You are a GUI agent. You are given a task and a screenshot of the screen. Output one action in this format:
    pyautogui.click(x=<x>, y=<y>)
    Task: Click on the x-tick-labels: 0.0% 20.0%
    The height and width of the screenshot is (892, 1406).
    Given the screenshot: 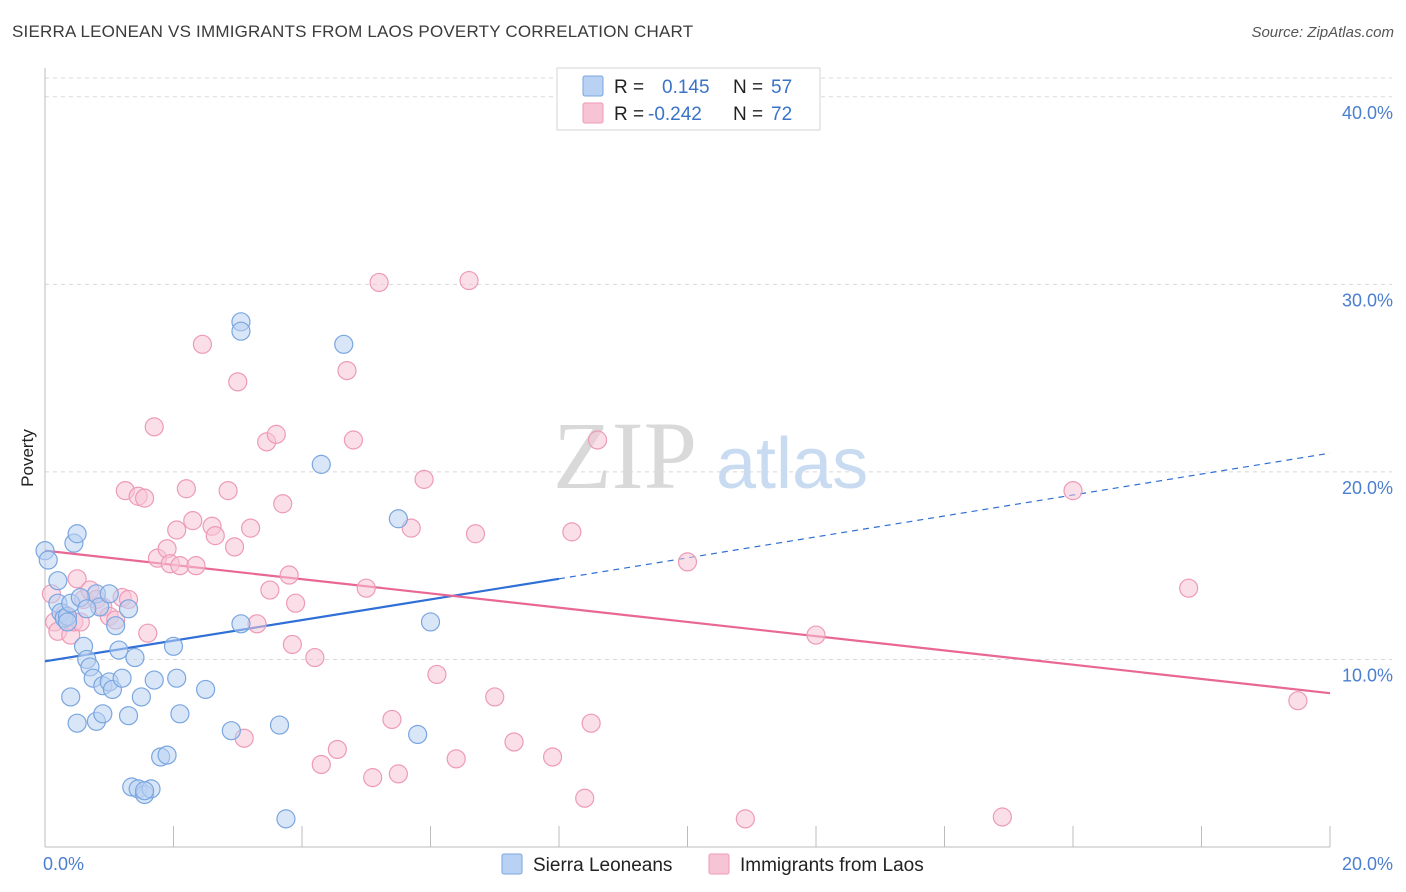 What is the action you would take?
    pyautogui.click(x=718, y=864)
    